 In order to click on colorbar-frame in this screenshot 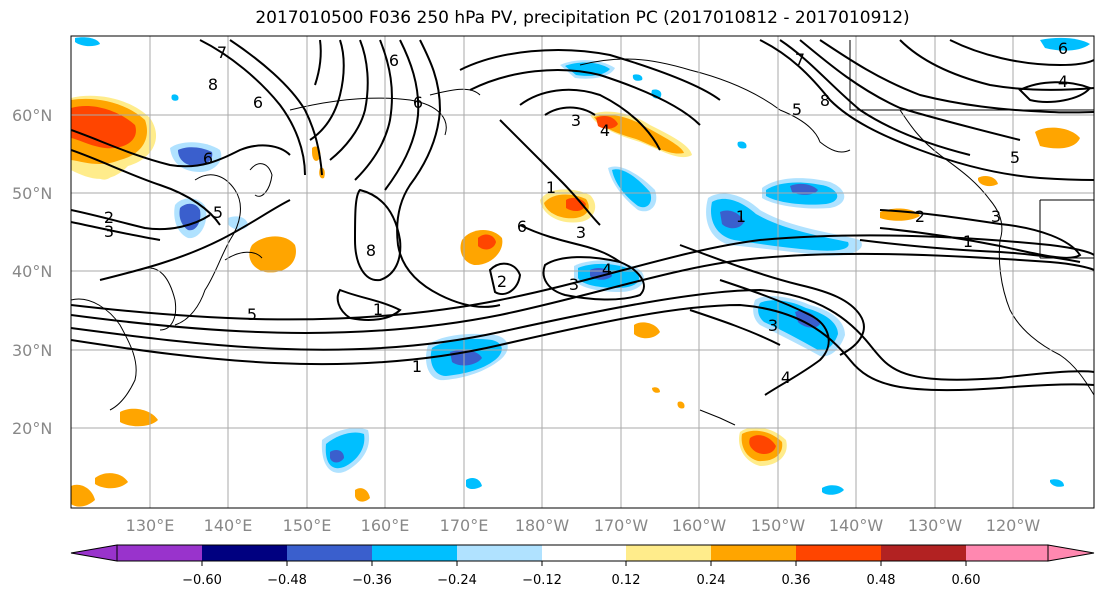, I will do `click(582, 553)`.